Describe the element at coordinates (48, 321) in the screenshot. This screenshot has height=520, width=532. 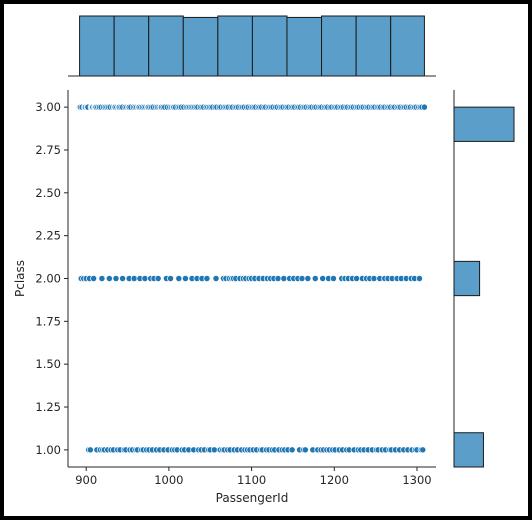
I see `y-tick-label: 1.75` at that location.